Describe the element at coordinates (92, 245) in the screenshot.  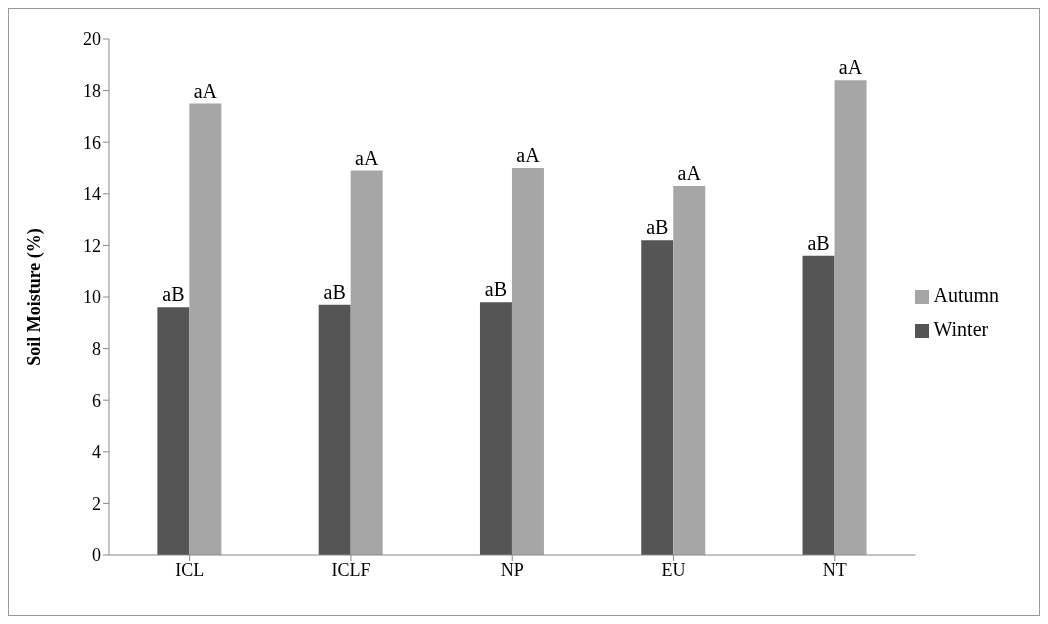
I see `y-tick-label: 12` at that location.